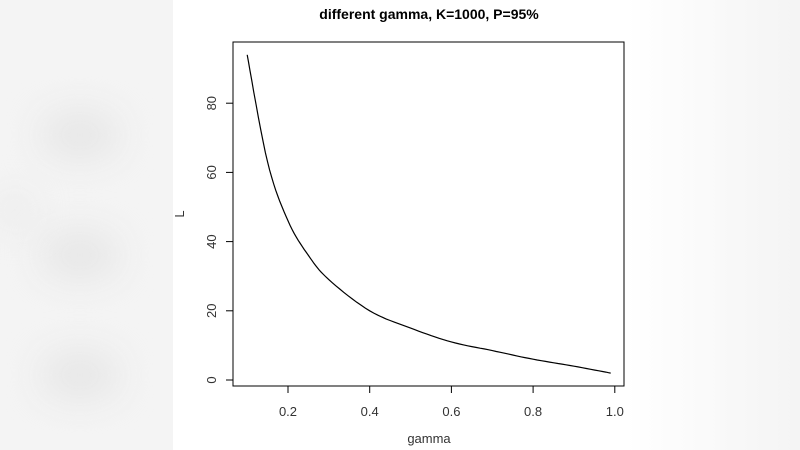  Describe the element at coordinates (179, 213) in the screenshot. I see `y-axis-label: L` at that location.